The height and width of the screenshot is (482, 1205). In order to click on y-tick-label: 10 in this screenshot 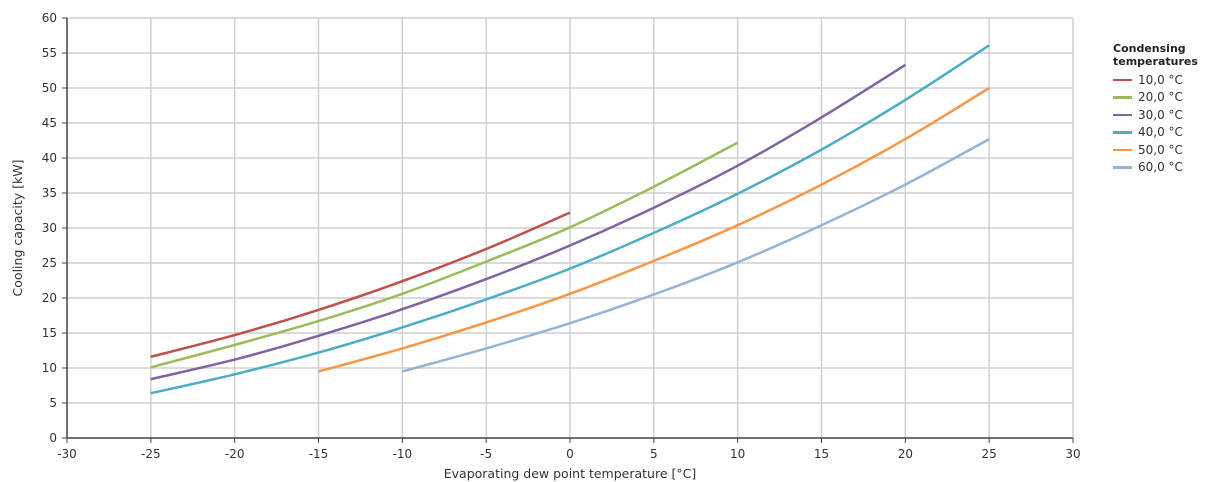, I will do `click(49, 368)`.